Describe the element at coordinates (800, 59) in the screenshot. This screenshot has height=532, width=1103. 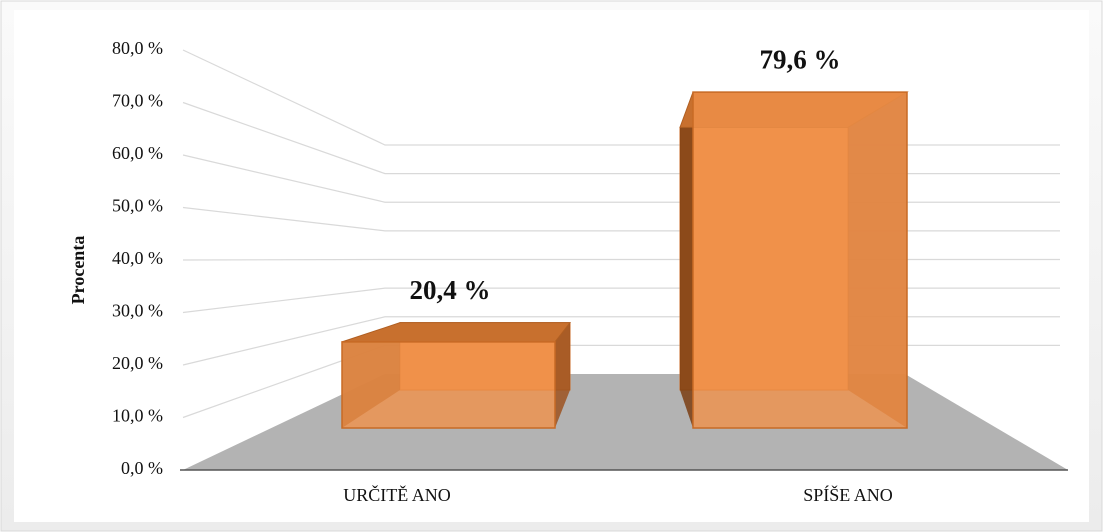
I see `data-label: 79,6 %` at that location.